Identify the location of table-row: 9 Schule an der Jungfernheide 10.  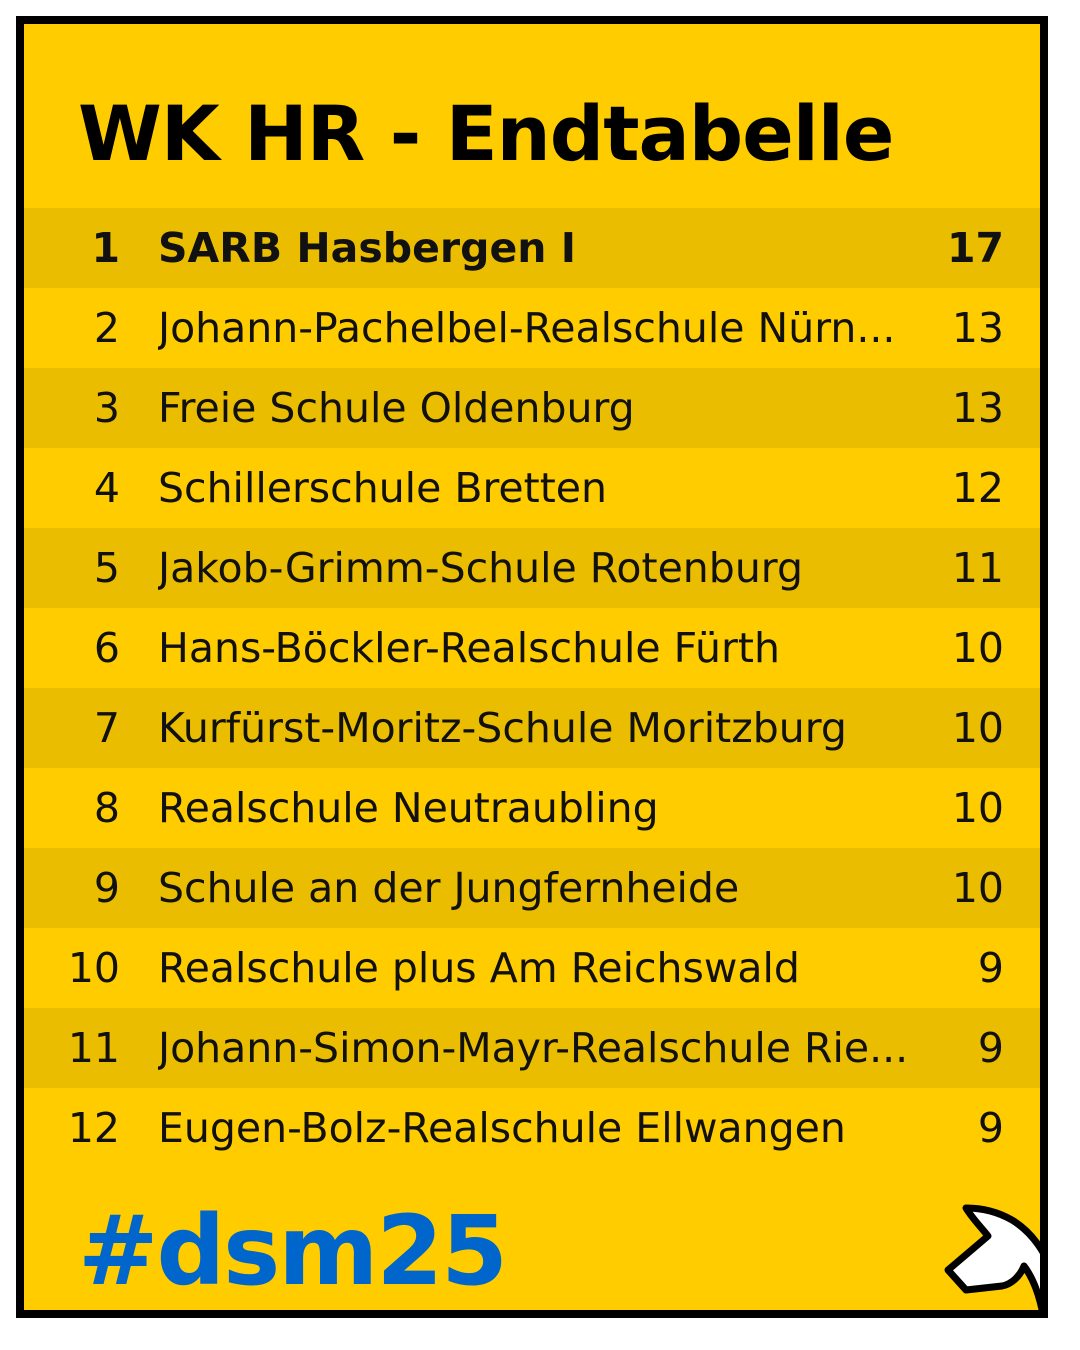
(532, 888).